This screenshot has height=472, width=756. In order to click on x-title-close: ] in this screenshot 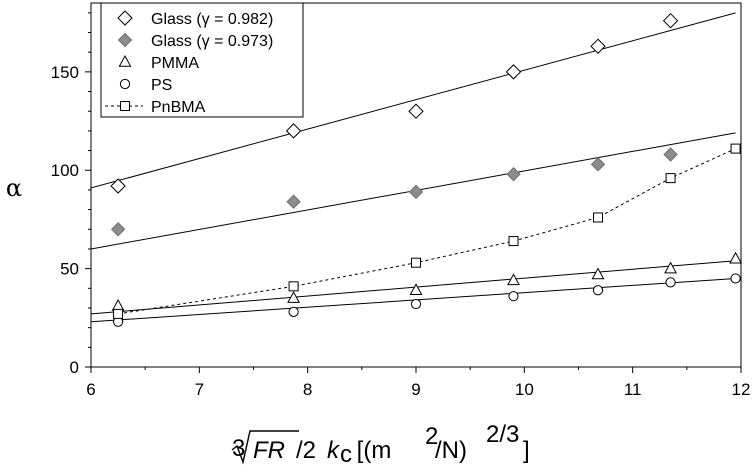, I will do `click(526, 450)`.